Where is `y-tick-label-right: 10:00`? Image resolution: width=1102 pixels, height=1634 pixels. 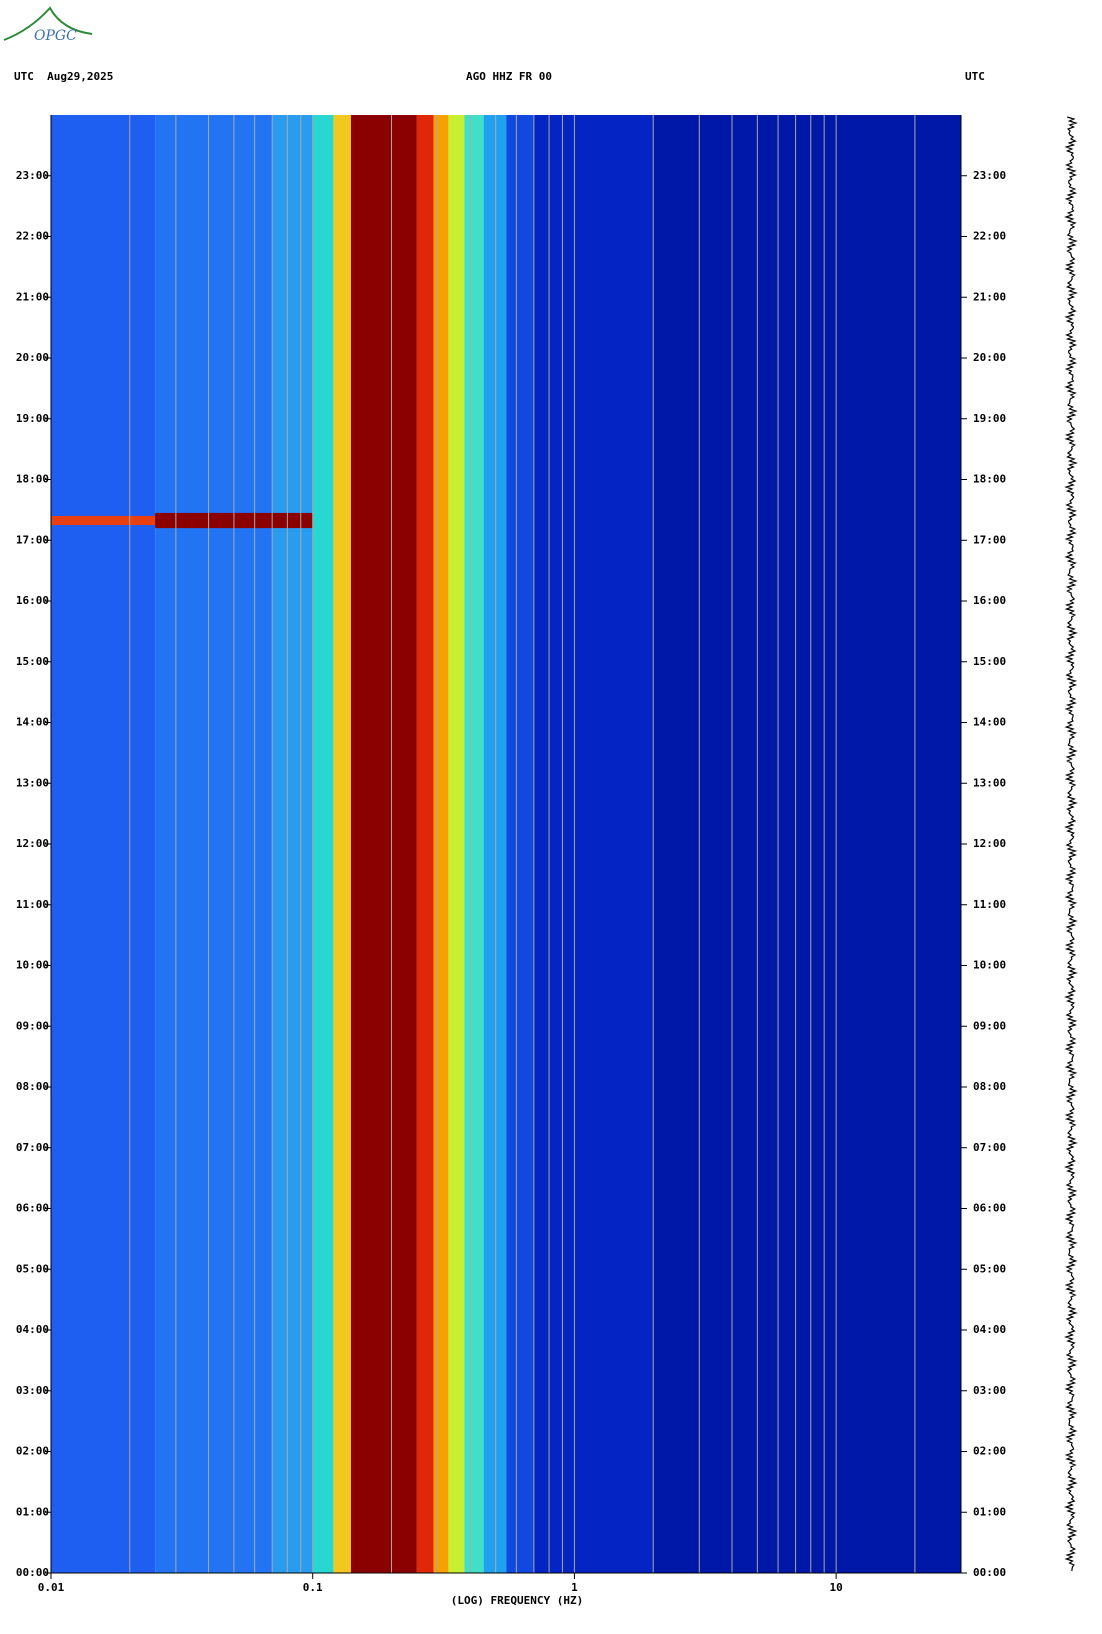 y-tick-label-right: 10:00 is located at coordinates (989, 965).